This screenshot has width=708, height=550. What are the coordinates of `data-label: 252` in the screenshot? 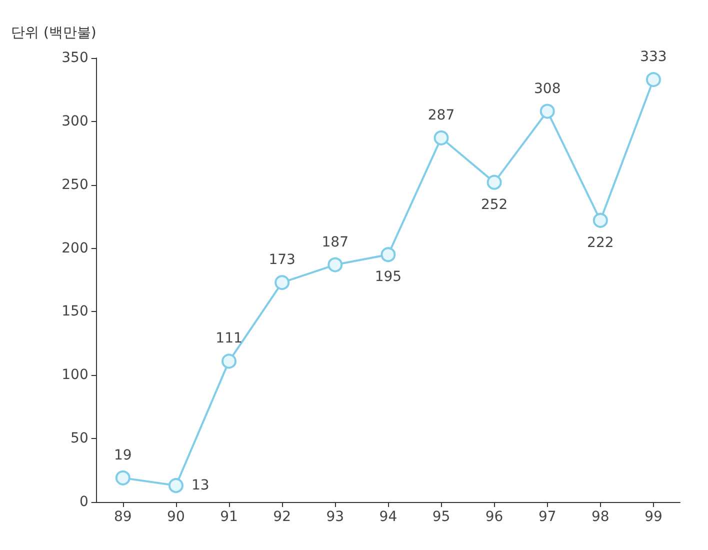 It's located at (494, 204).